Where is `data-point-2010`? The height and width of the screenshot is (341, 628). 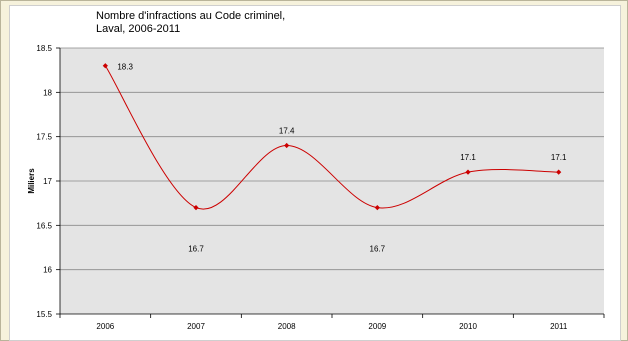
data-point-2010 is located at coordinates (468, 172).